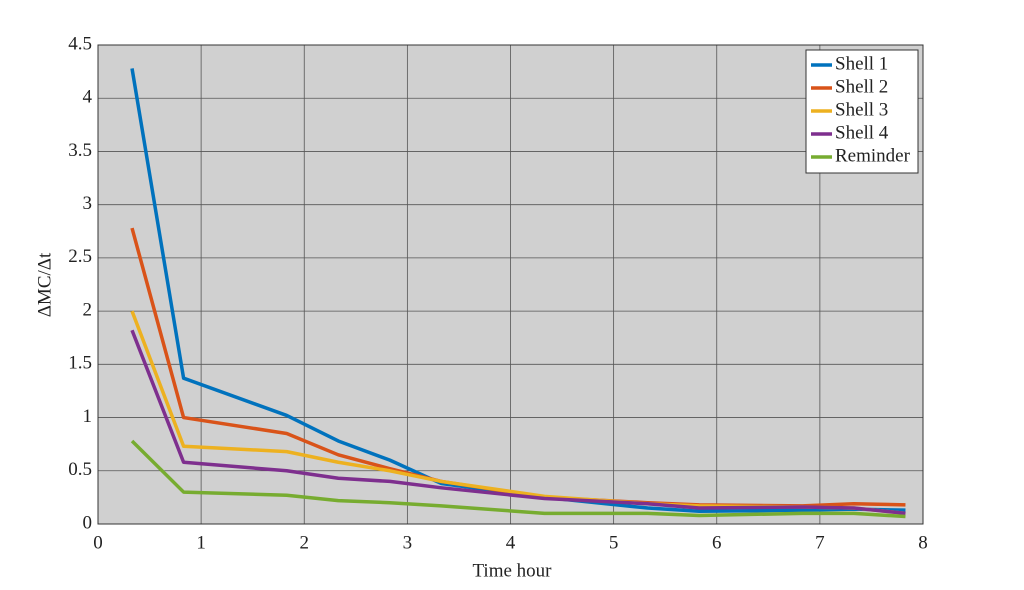  Describe the element at coordinates (820, 542) in the screenshot. I see `x-tick-label: 7` at that location.